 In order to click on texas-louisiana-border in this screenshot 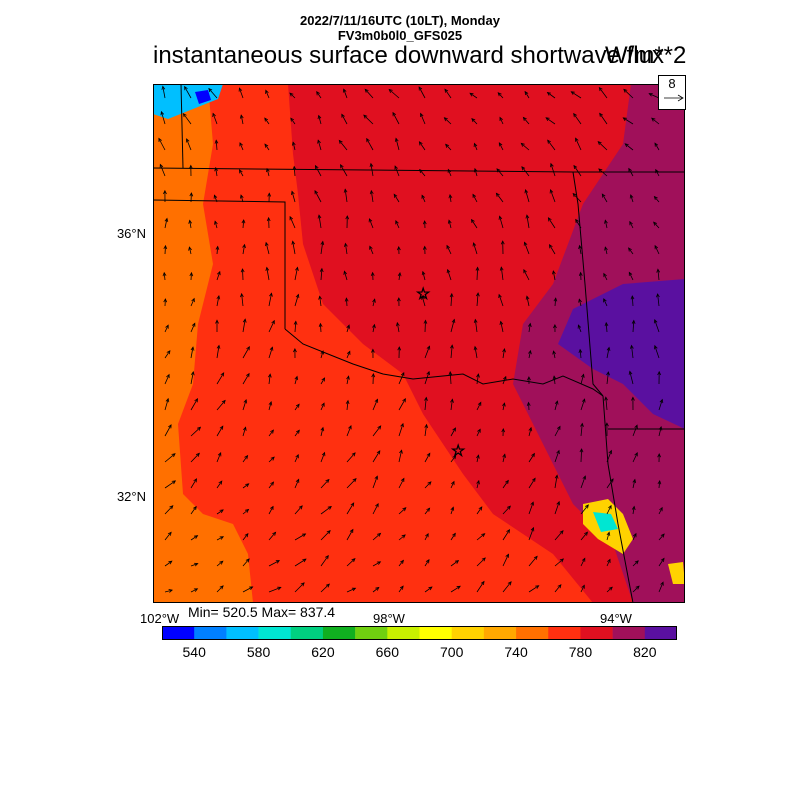, I will do `click(618, 499)`.